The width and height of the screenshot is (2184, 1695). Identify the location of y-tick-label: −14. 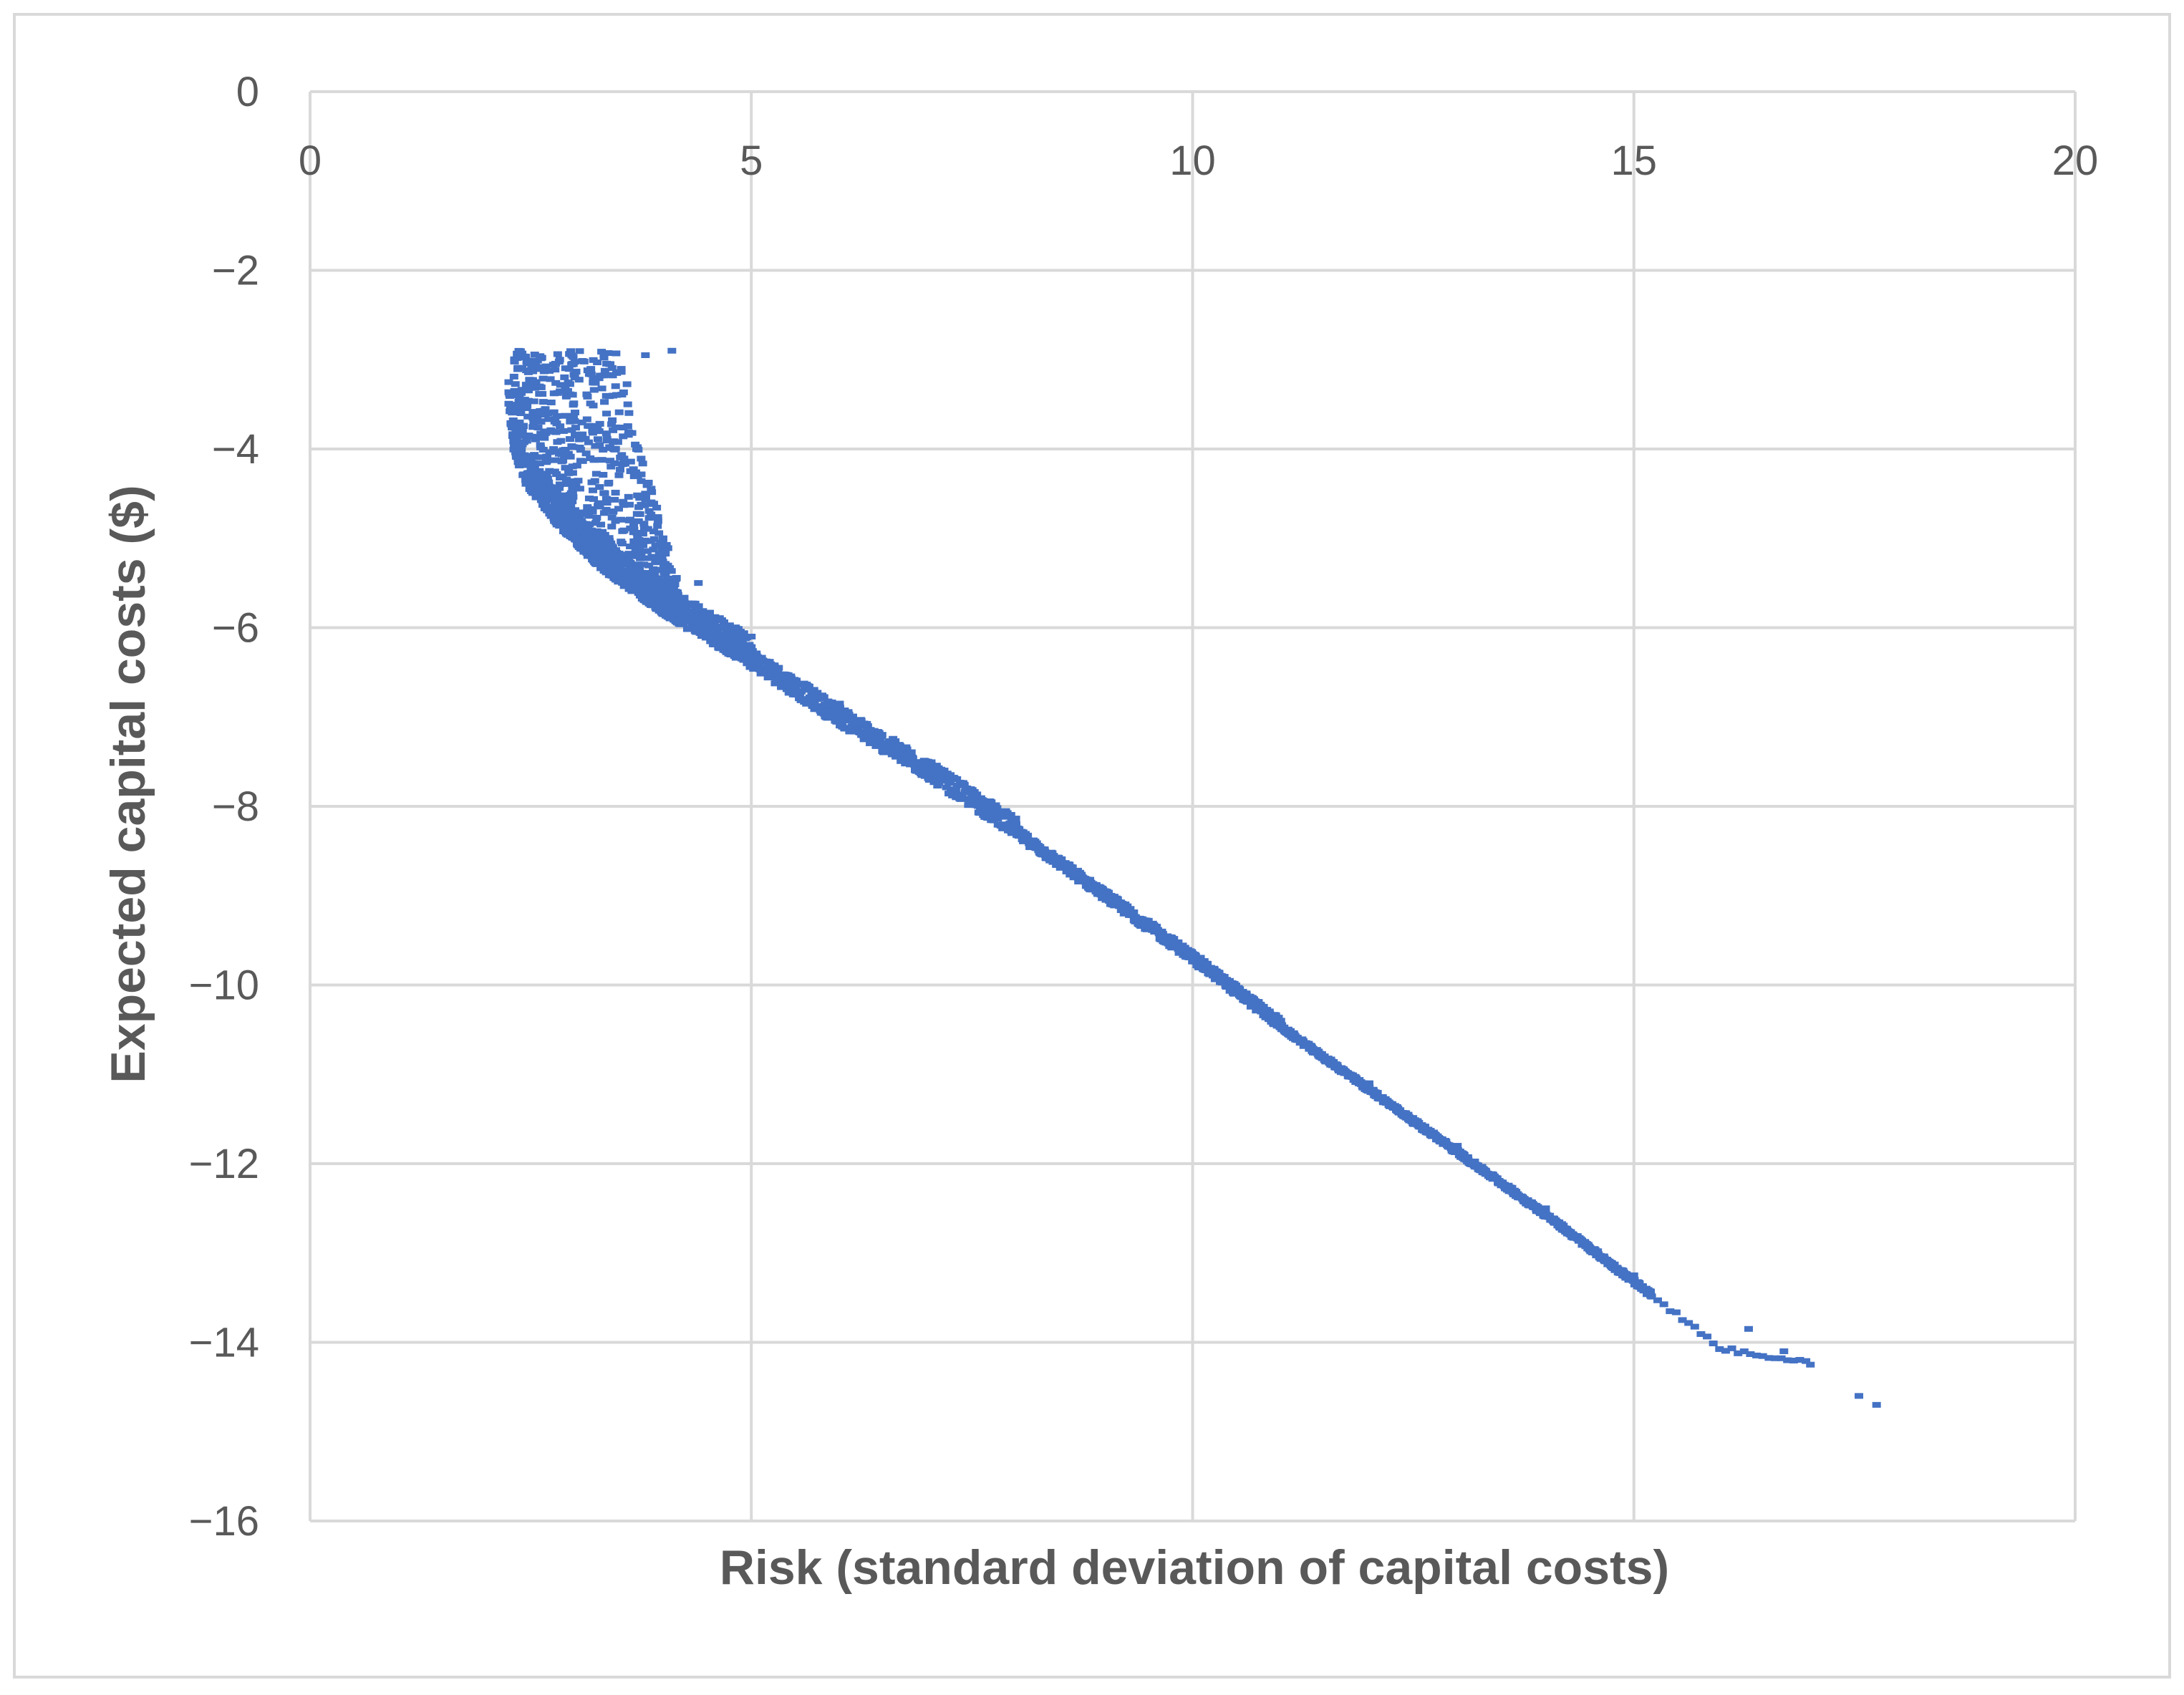
(224, 1343).